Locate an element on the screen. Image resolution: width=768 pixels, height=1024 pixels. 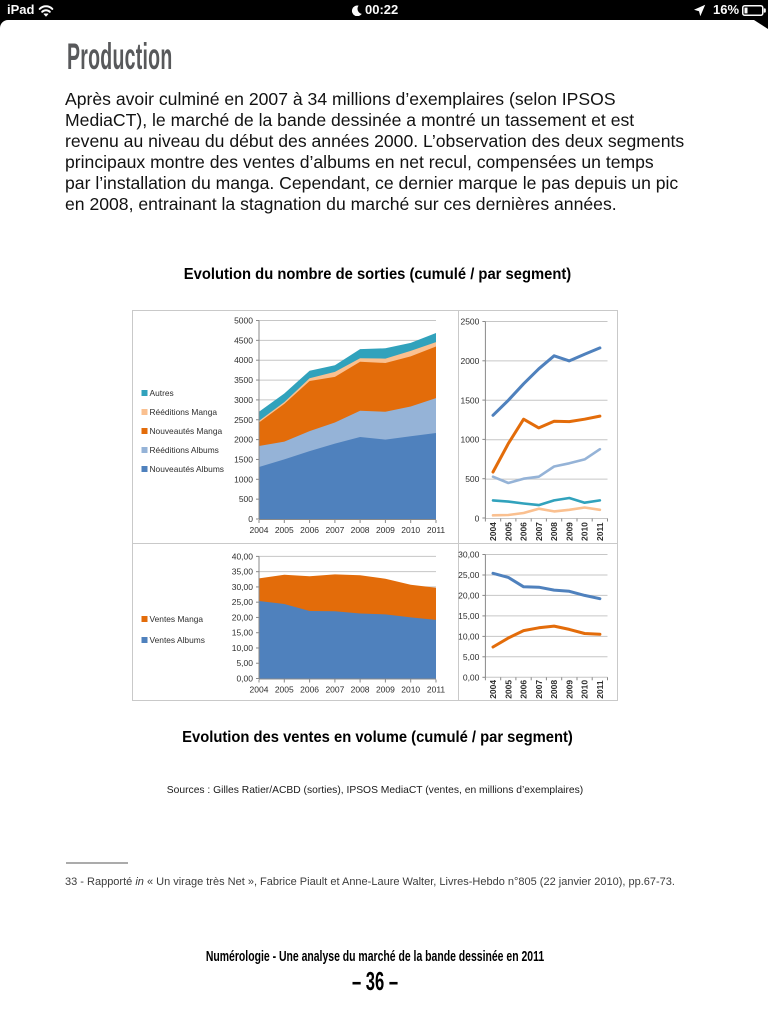
svg-text: Rééditions Albums is located at coordinates (184, 450).